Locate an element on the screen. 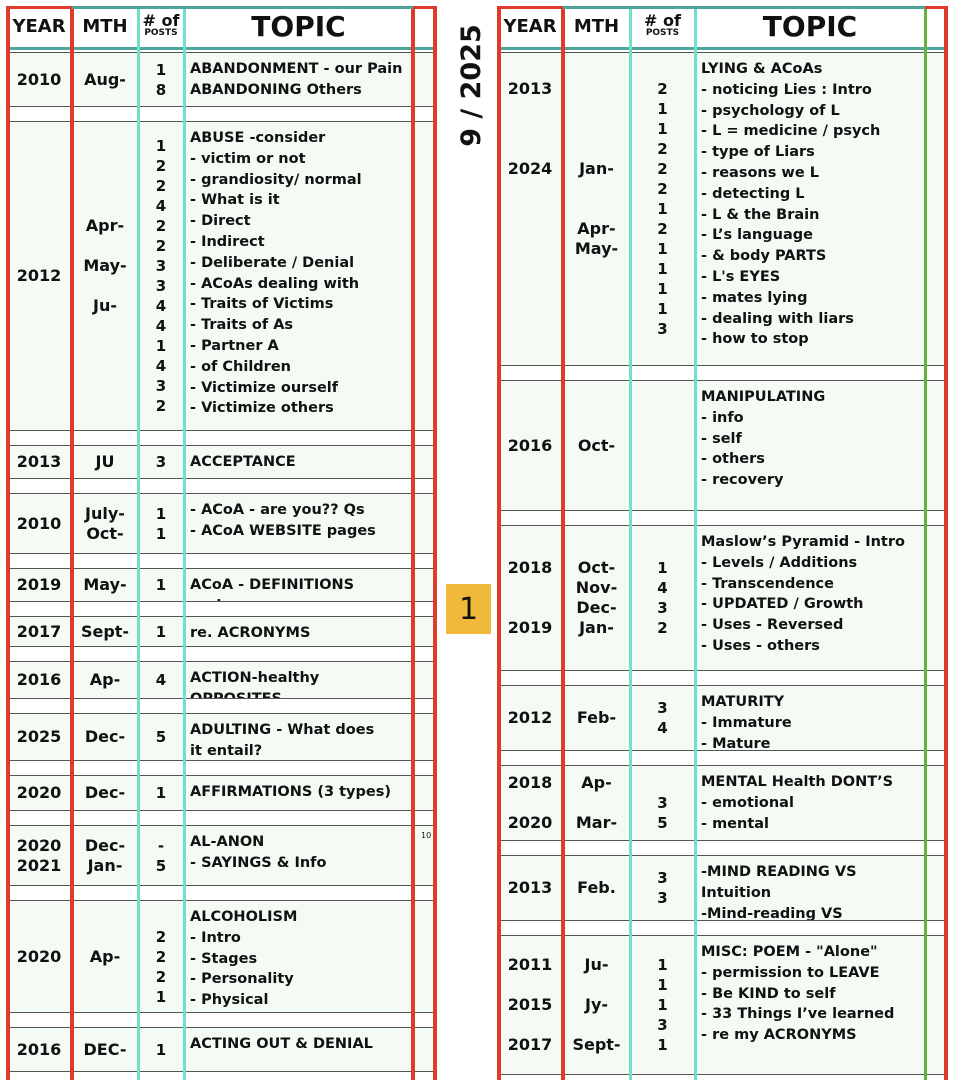 Image resolution: width=958 pixels, height=1080 pixels. cell-year: 2019 is located at coordinates (39, 584).